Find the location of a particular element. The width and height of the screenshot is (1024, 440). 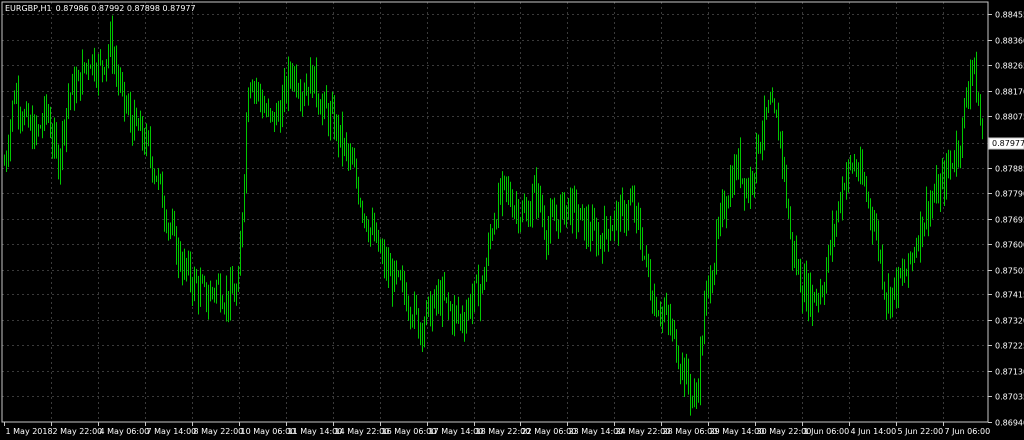

y-tick-label: 0.88265 is located at coordinates (1009, 66).